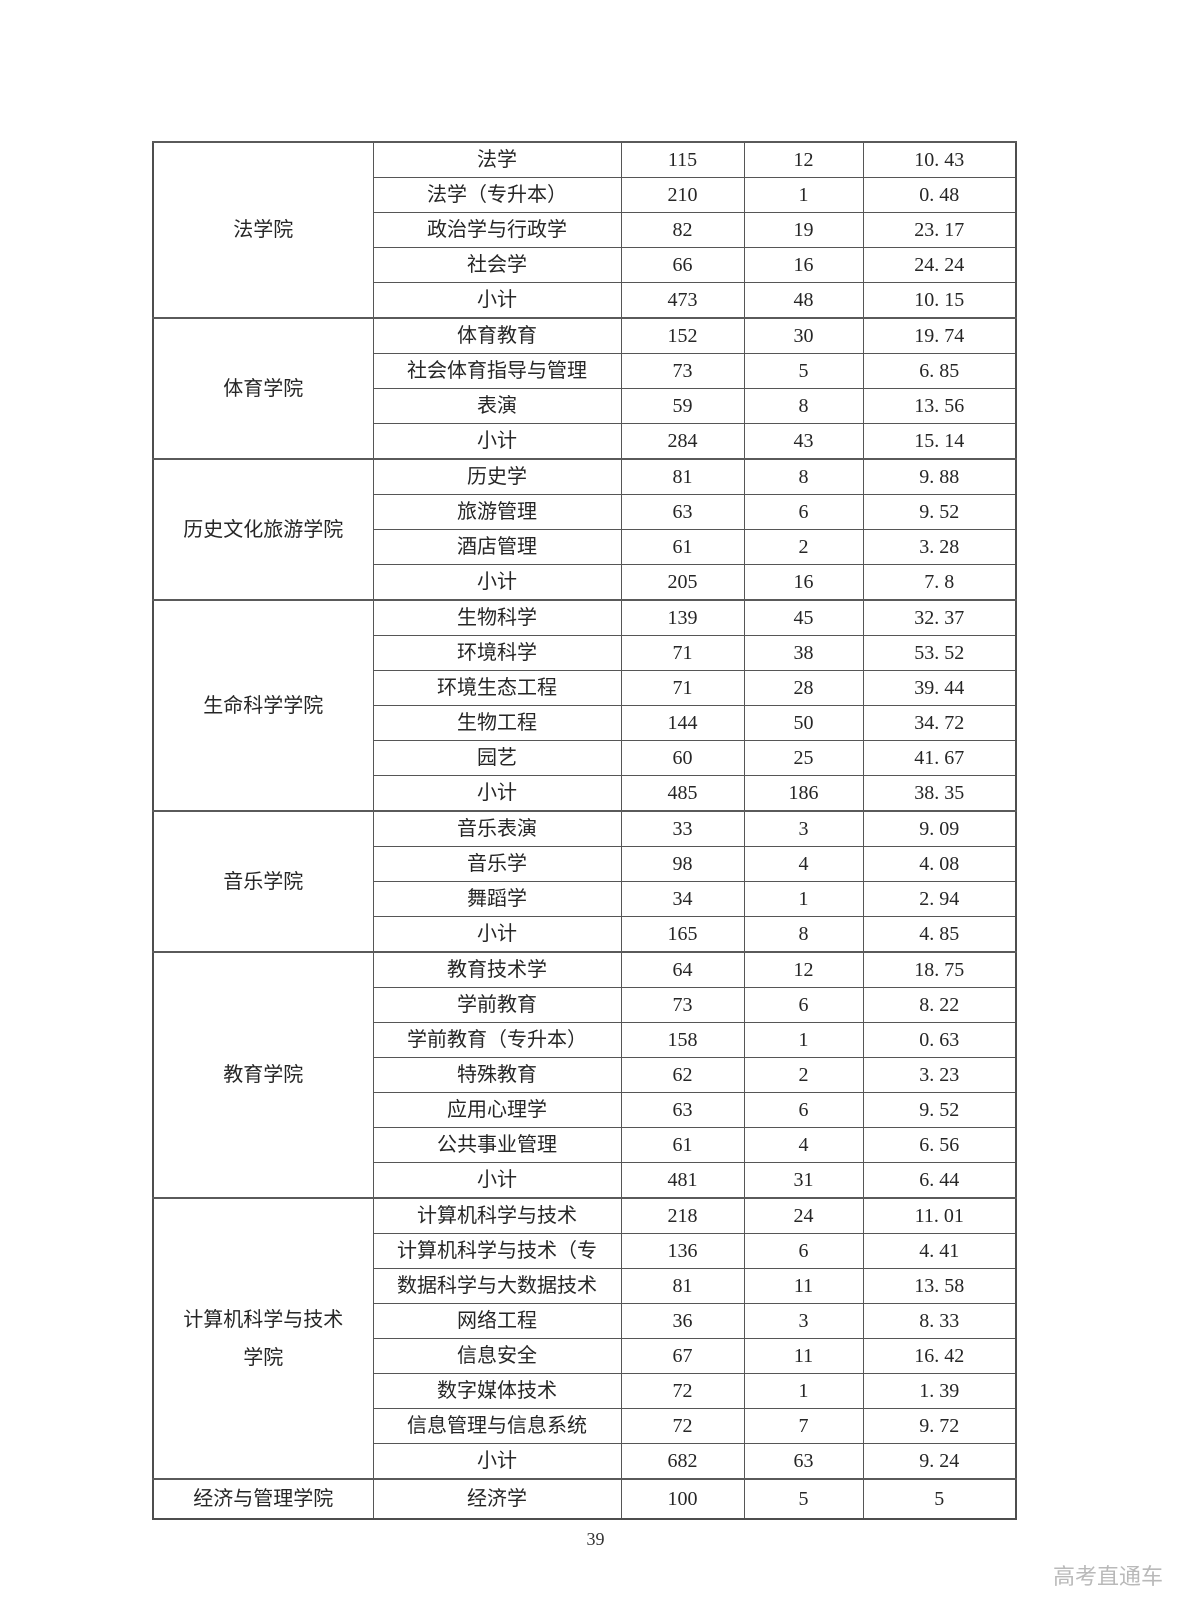 The width and height of the screenshot is (1191, 1616). What do you see at coordinates (803, 758) in the screenshot?
I see `count-cell: 25` at bounding box center [803, 758].